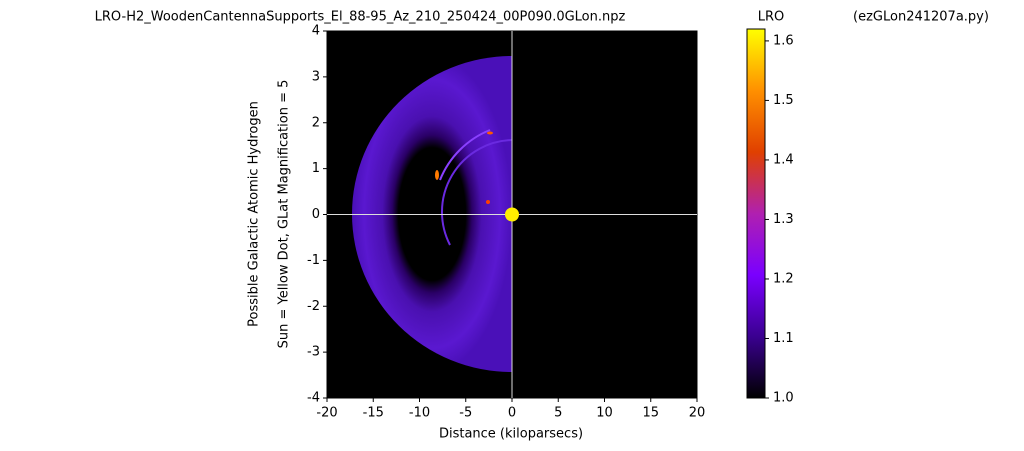  I want to click on x-tick-label: 10, so click(604, 413).